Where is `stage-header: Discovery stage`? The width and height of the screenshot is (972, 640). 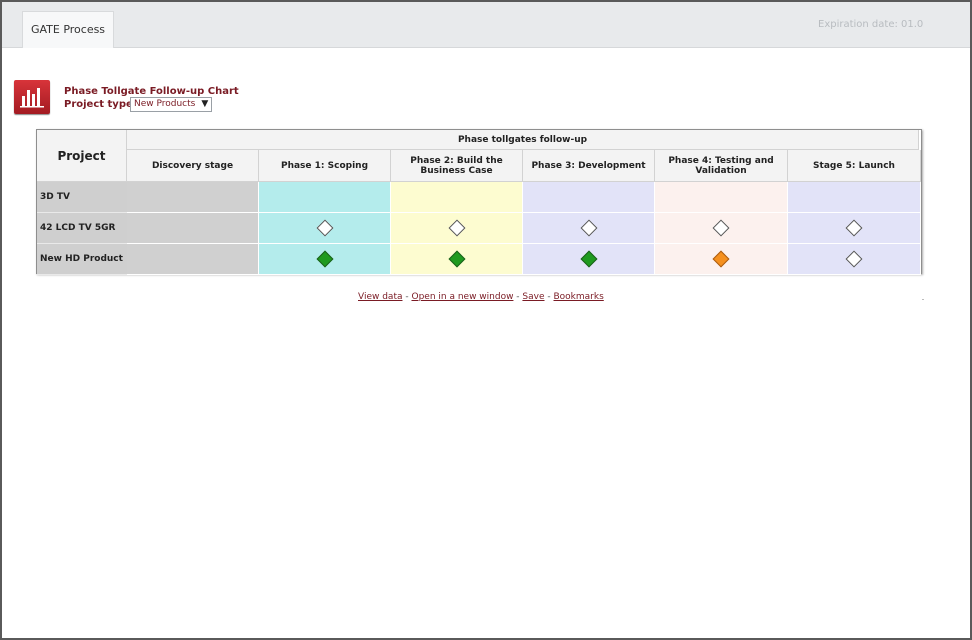 stage-header: Discovery stage is located at coordinates (193, 166).